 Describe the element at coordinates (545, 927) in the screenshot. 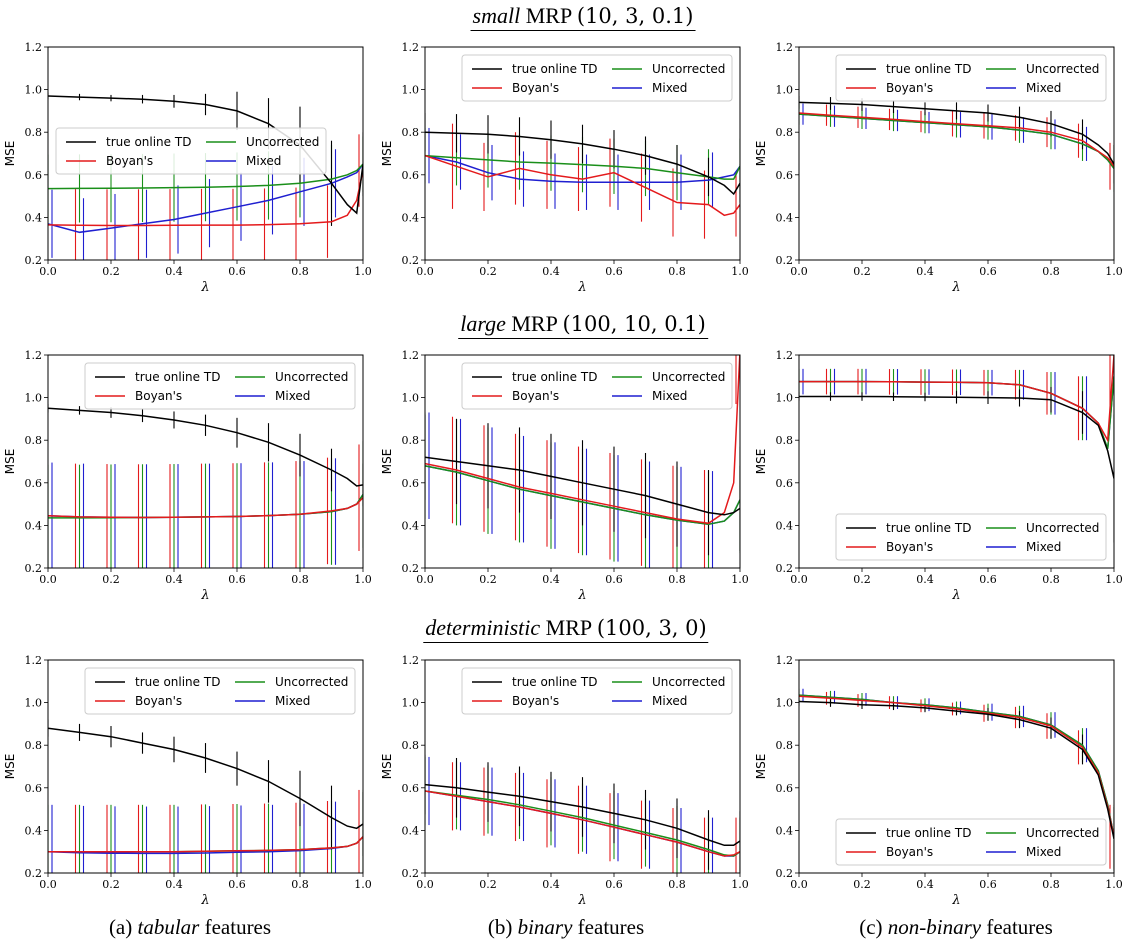

I see `caption-emph: binary` at that location.